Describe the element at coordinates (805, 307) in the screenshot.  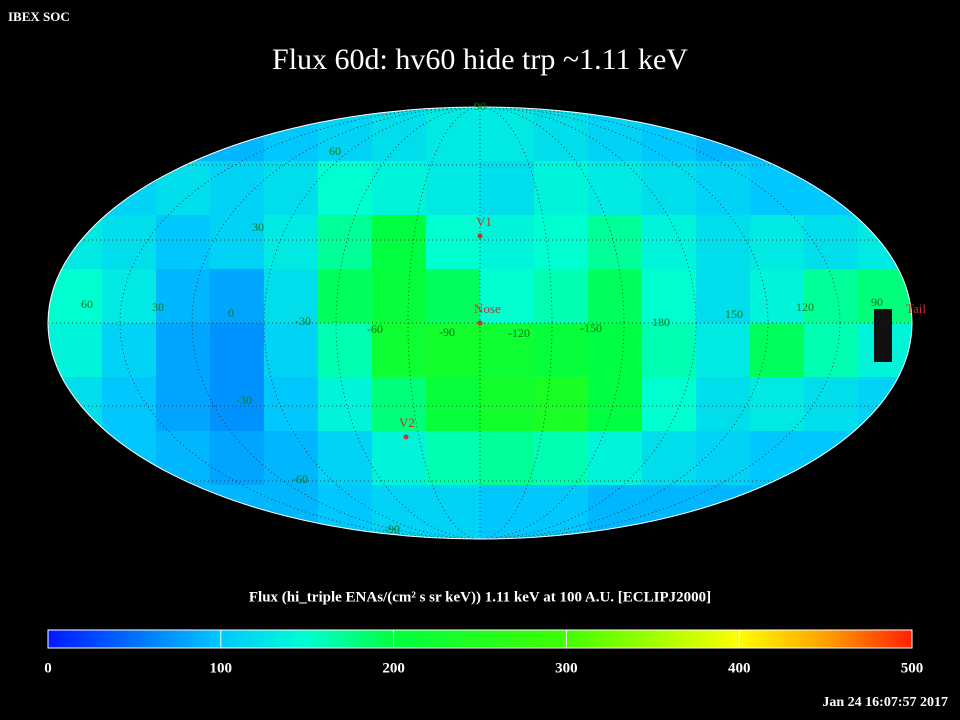
I see `lon-label: 120` at that location.